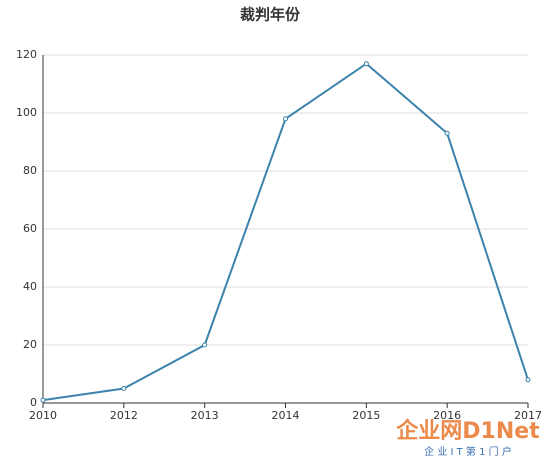 The image size is (550, 458). I want to click on y-tick-label: 20, so click(30, 344).